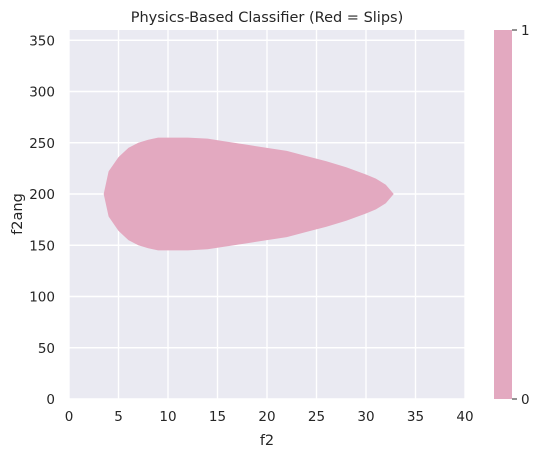 The image size is (541, 461). Describe the element at coordinates (42, 93) in the screenshot. I see `y-tick-label-6: 300` at that location.